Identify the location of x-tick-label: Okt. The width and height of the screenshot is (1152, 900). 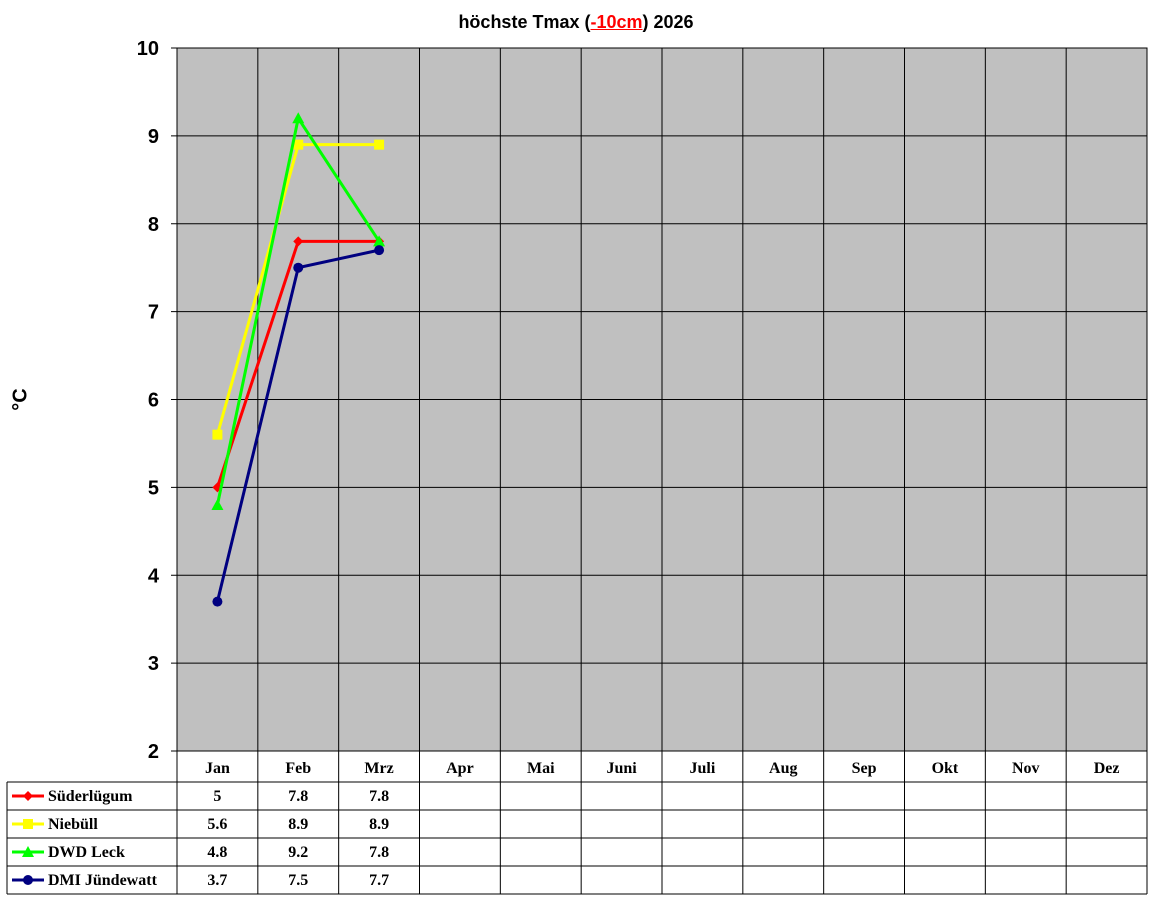
(945, 768).